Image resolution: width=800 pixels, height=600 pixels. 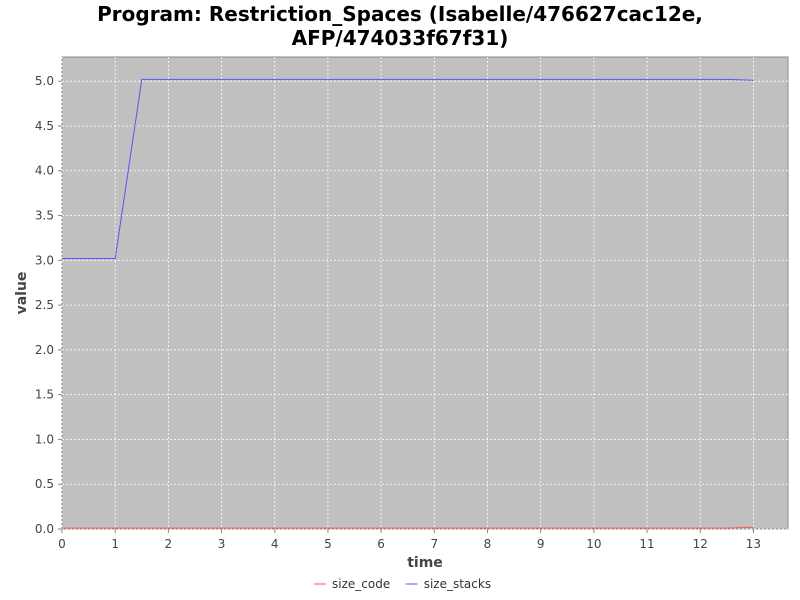 What do you see at coordinates (457, 584) in the screenshot?
I see `legend-label-size-stacks: size_stacks` at bounding box center [457, 584].